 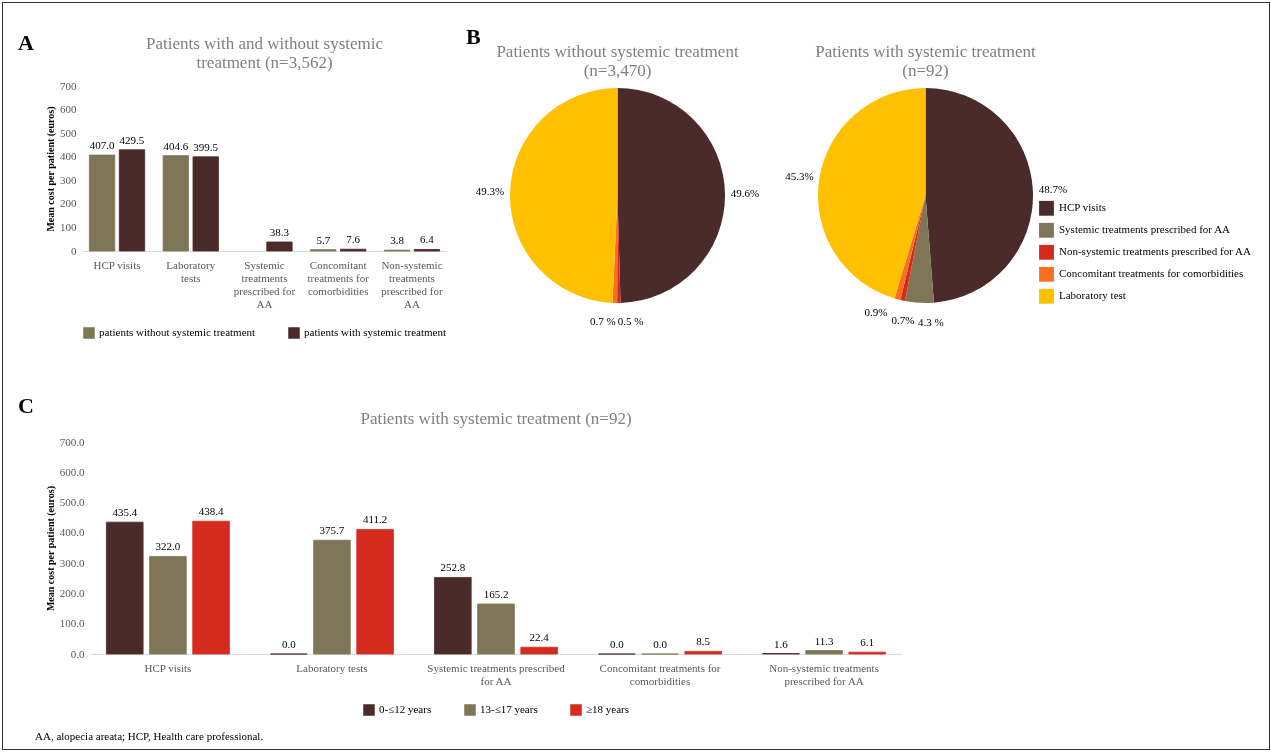 I want to click on y-tick-label: 700, so click(x=68, y=85).